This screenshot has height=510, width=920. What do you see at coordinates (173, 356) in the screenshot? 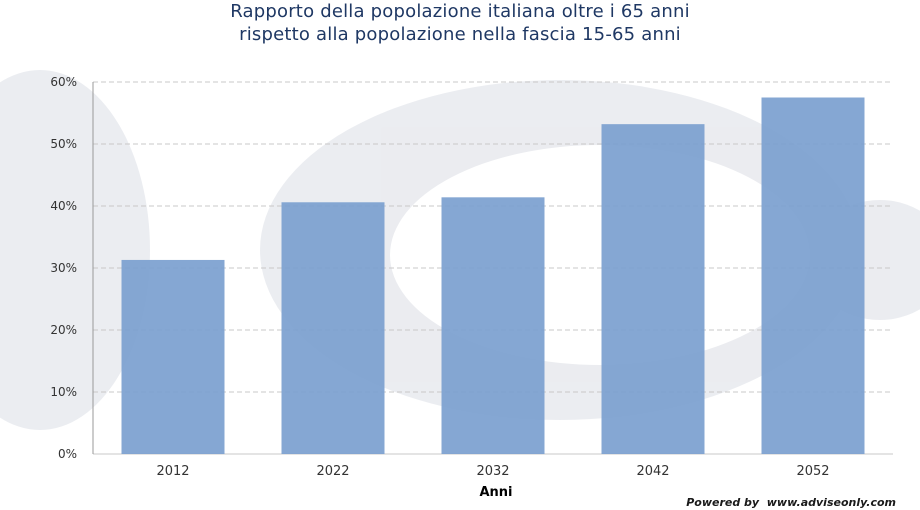
I see `bar-2012` at bounding box center [173, 356].